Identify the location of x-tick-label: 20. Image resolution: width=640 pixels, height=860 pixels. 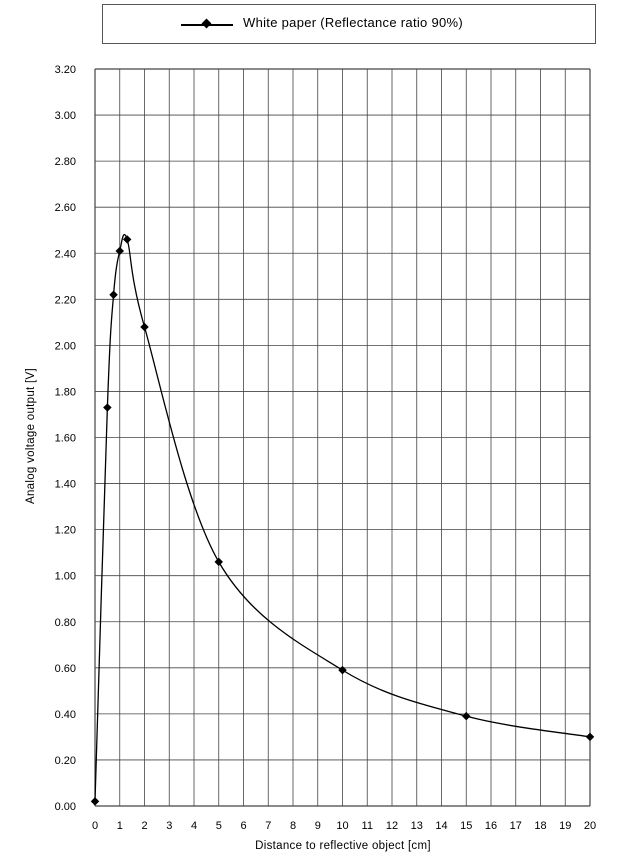
(590, 826).